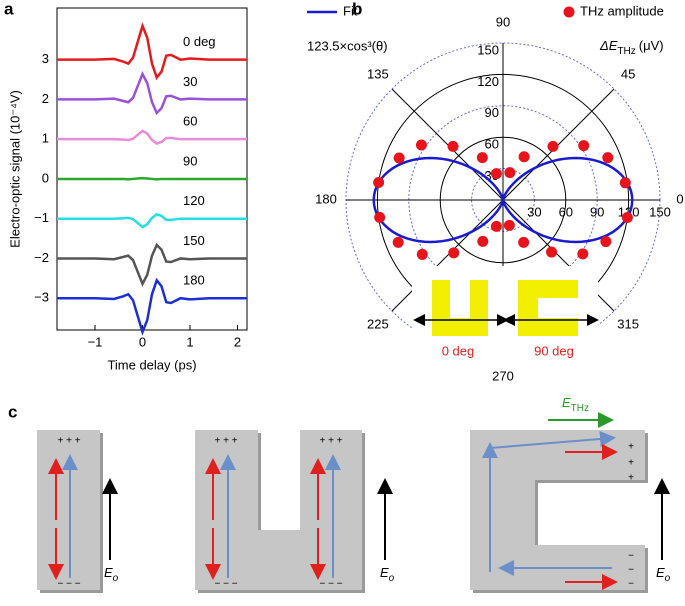  What do you see at coordinates (503, 21) in the screenshot?
I see `theta-tick-label: 90` at bounding box center [503, 21].